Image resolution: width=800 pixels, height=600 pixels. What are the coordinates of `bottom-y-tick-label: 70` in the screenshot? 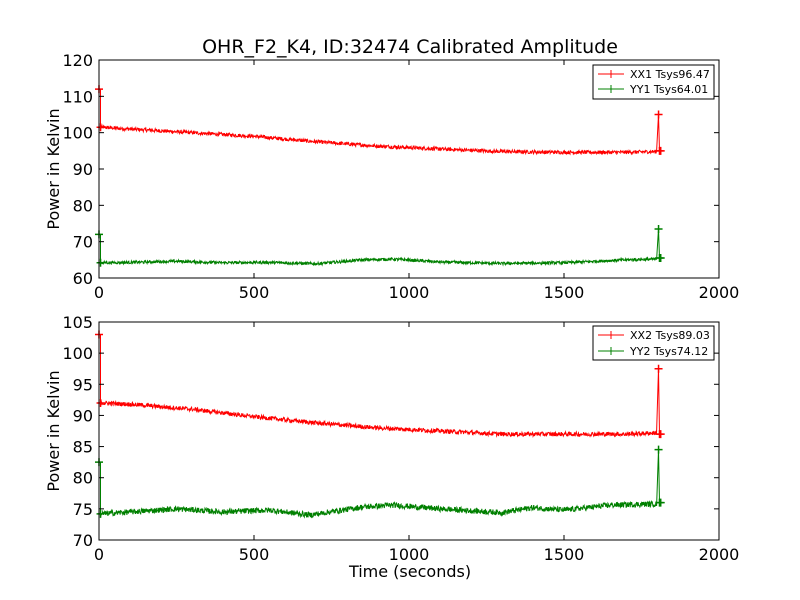 It's located at (83, 540).